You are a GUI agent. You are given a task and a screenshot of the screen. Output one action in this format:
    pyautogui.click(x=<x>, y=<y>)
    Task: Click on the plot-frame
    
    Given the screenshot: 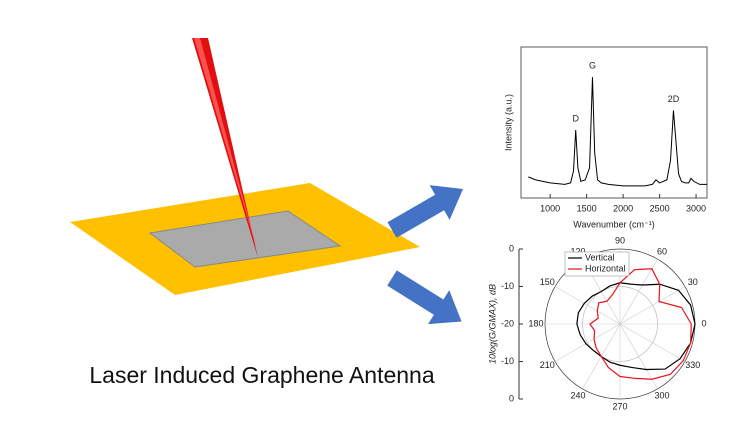 What is the action you would take?
    pyautogui.click(x=614, y=122)
    